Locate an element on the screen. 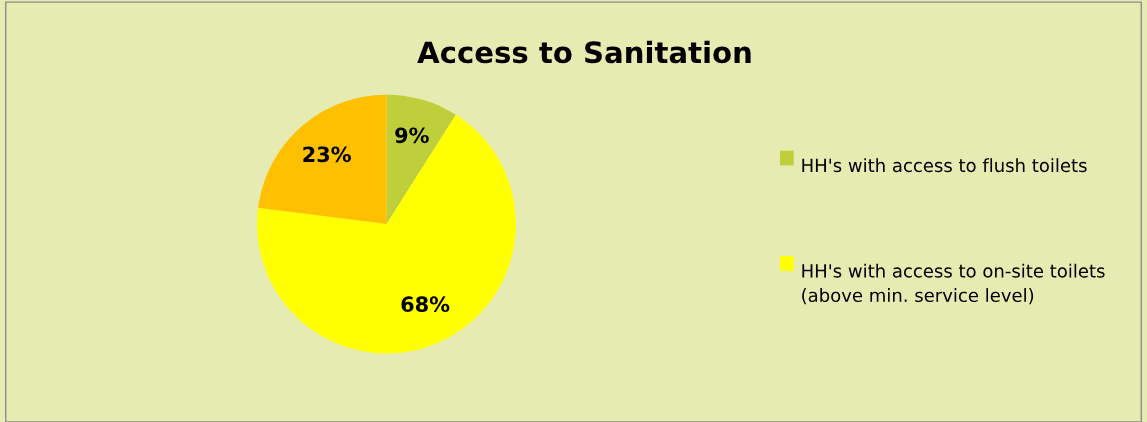 The width and height of the screenshot is (1147, 422). data-label: 23% is located at coordinates (327, 154).